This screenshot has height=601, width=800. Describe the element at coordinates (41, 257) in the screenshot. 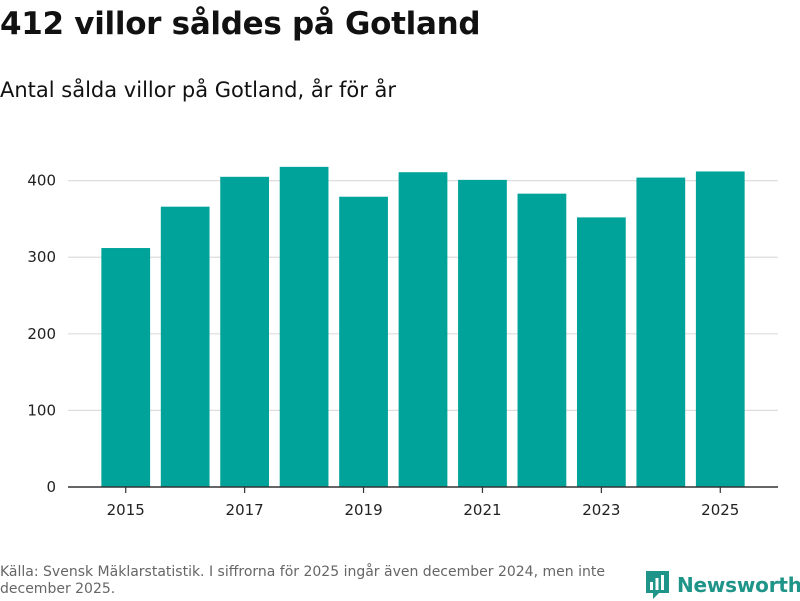

I see `y-tick-label-300: 300` at that location.